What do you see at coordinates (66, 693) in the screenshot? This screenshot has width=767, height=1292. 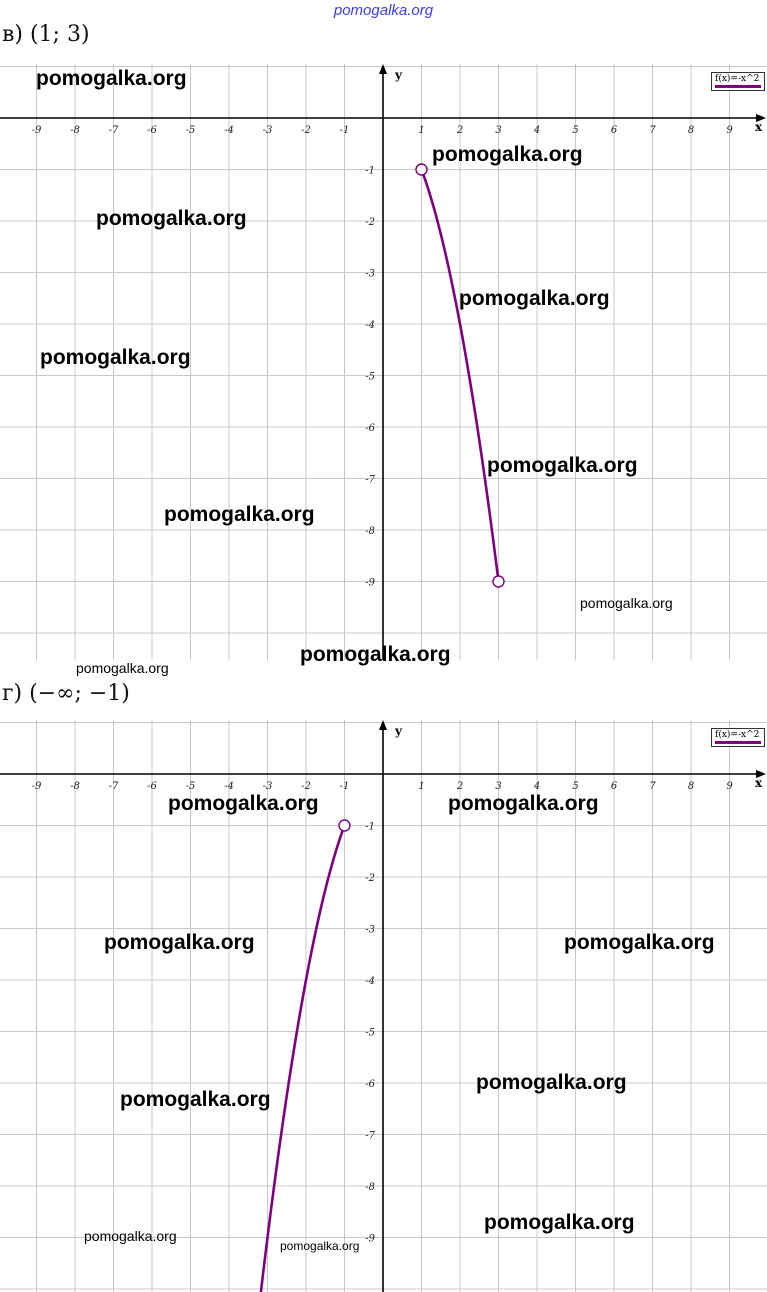 I see `part-label-g: г) (−∞; −1)` at bounding box center [66, 693].